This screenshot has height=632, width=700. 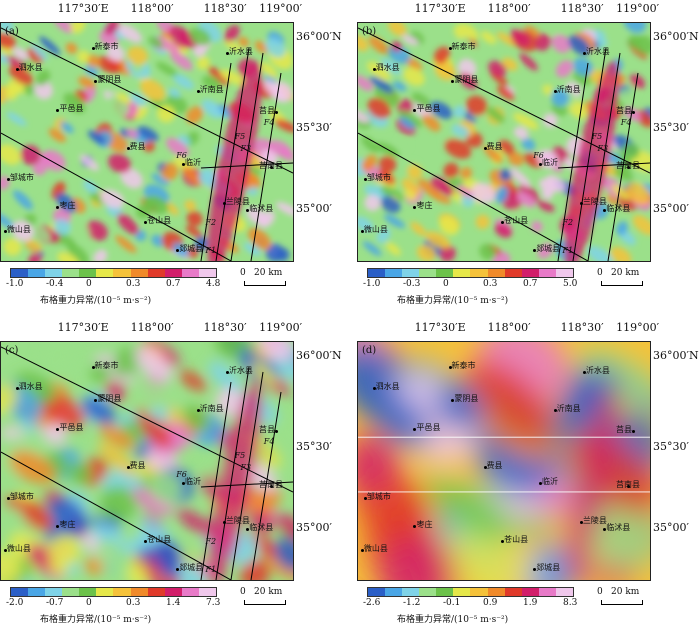 What do you see at coordinates (240, 370) in the screenshot?
I see `city-label: 沂水县` at bounding box center [240, 370].